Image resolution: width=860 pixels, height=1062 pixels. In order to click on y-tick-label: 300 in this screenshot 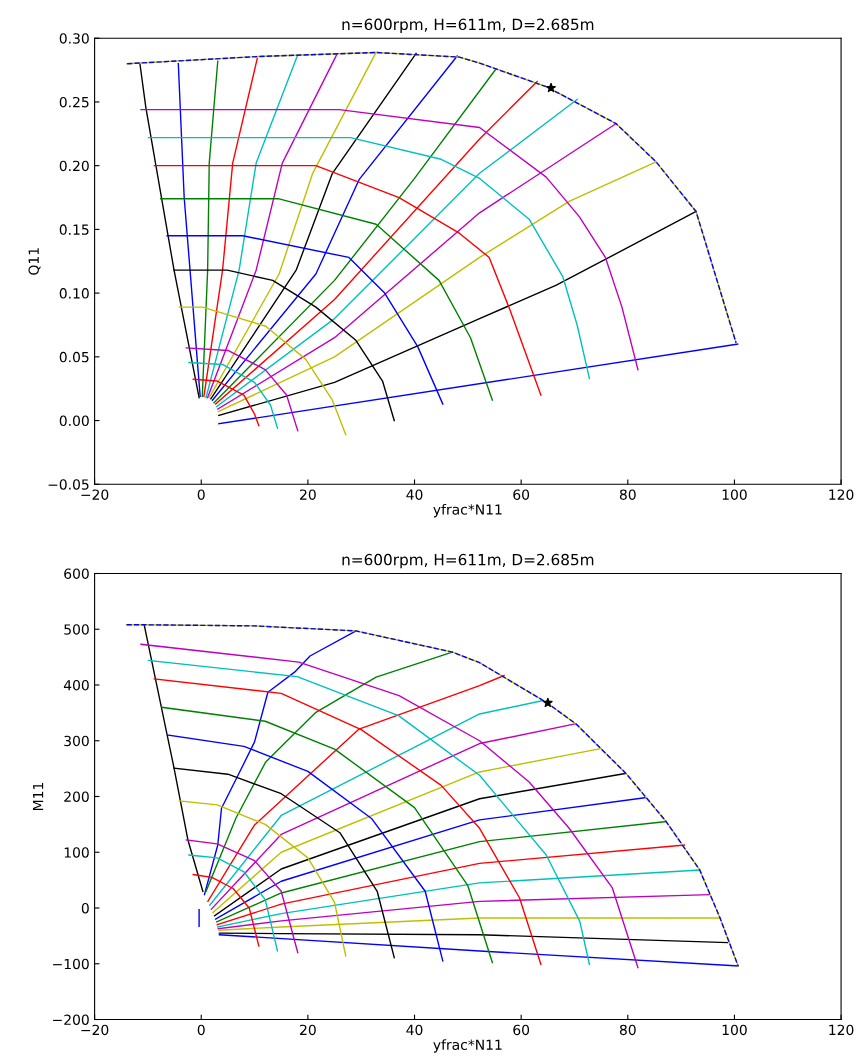, I will do `click(76, 741)`.